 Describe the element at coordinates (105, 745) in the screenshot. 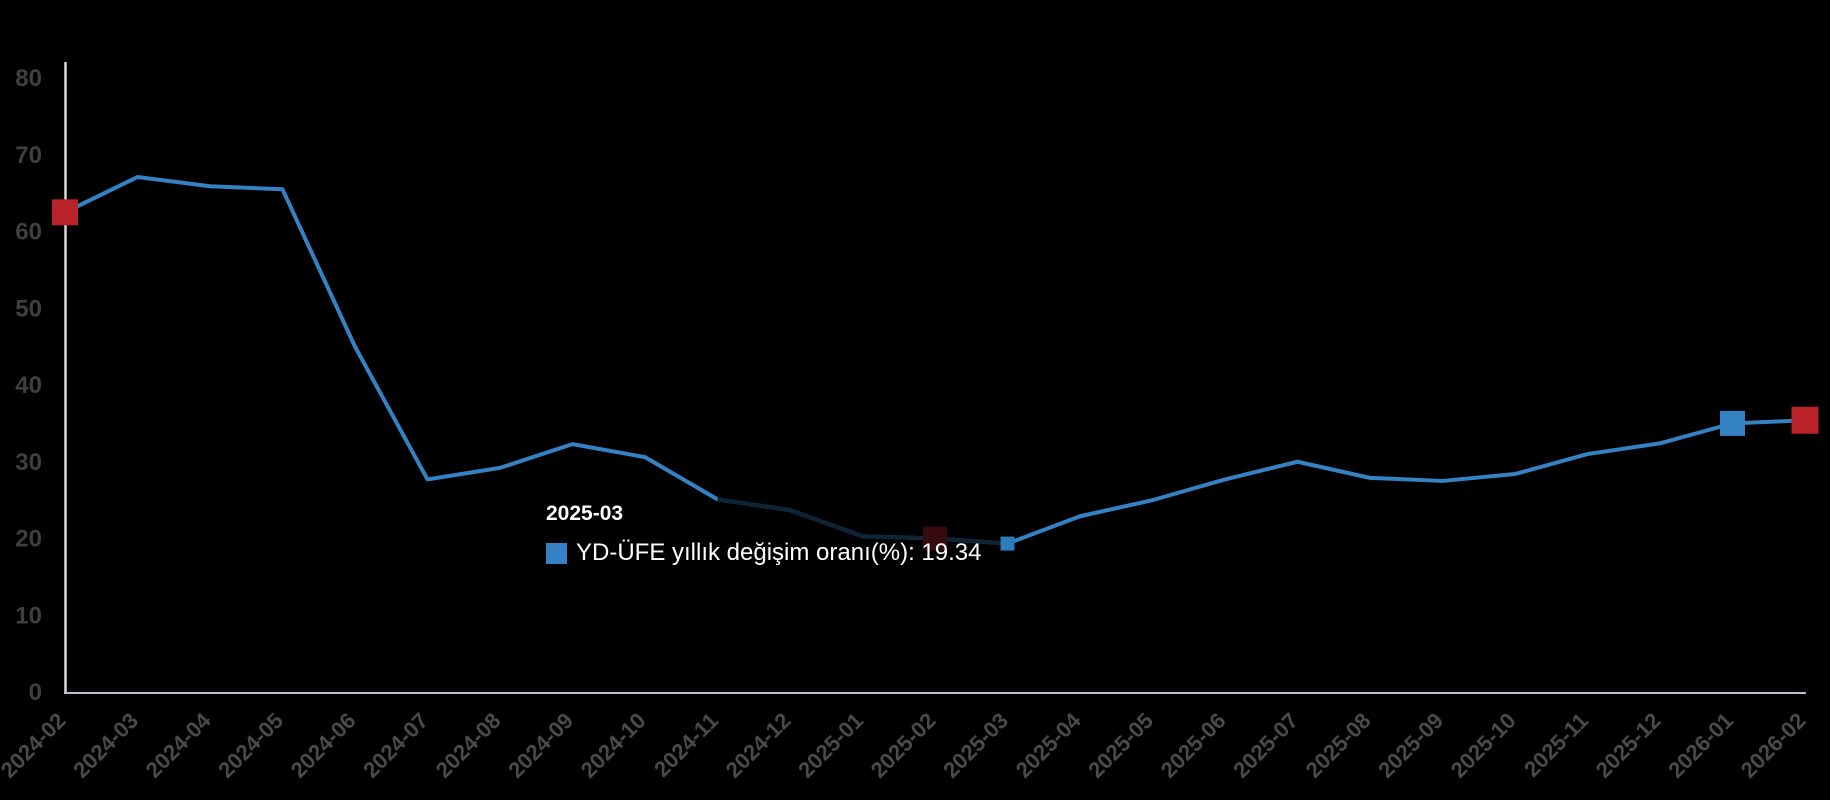

I see `x-tick-label: 2024-03` at that location.